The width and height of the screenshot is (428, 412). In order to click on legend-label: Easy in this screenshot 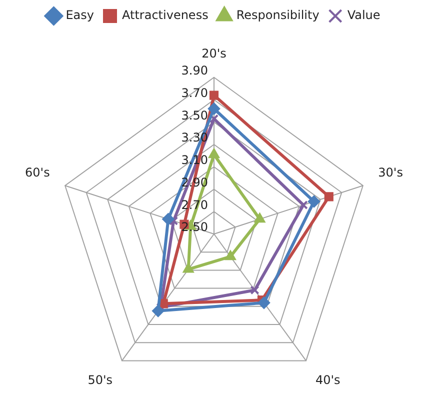, I will do `click(80, 15)`.